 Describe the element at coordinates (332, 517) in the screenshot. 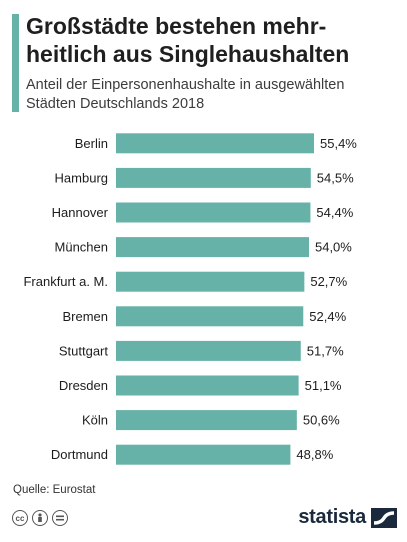

I see `brand-name: statista` at that location.